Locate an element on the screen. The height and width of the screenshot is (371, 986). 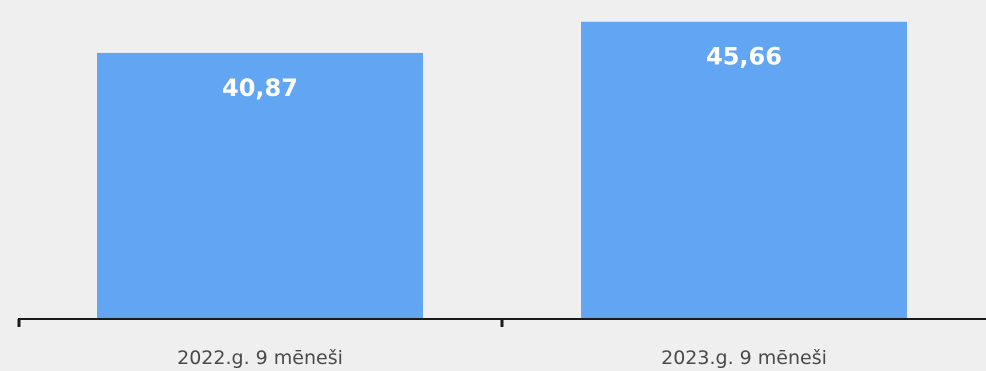
value-labels-group: 40,87 45,66 is located at coordinates (502, 72).